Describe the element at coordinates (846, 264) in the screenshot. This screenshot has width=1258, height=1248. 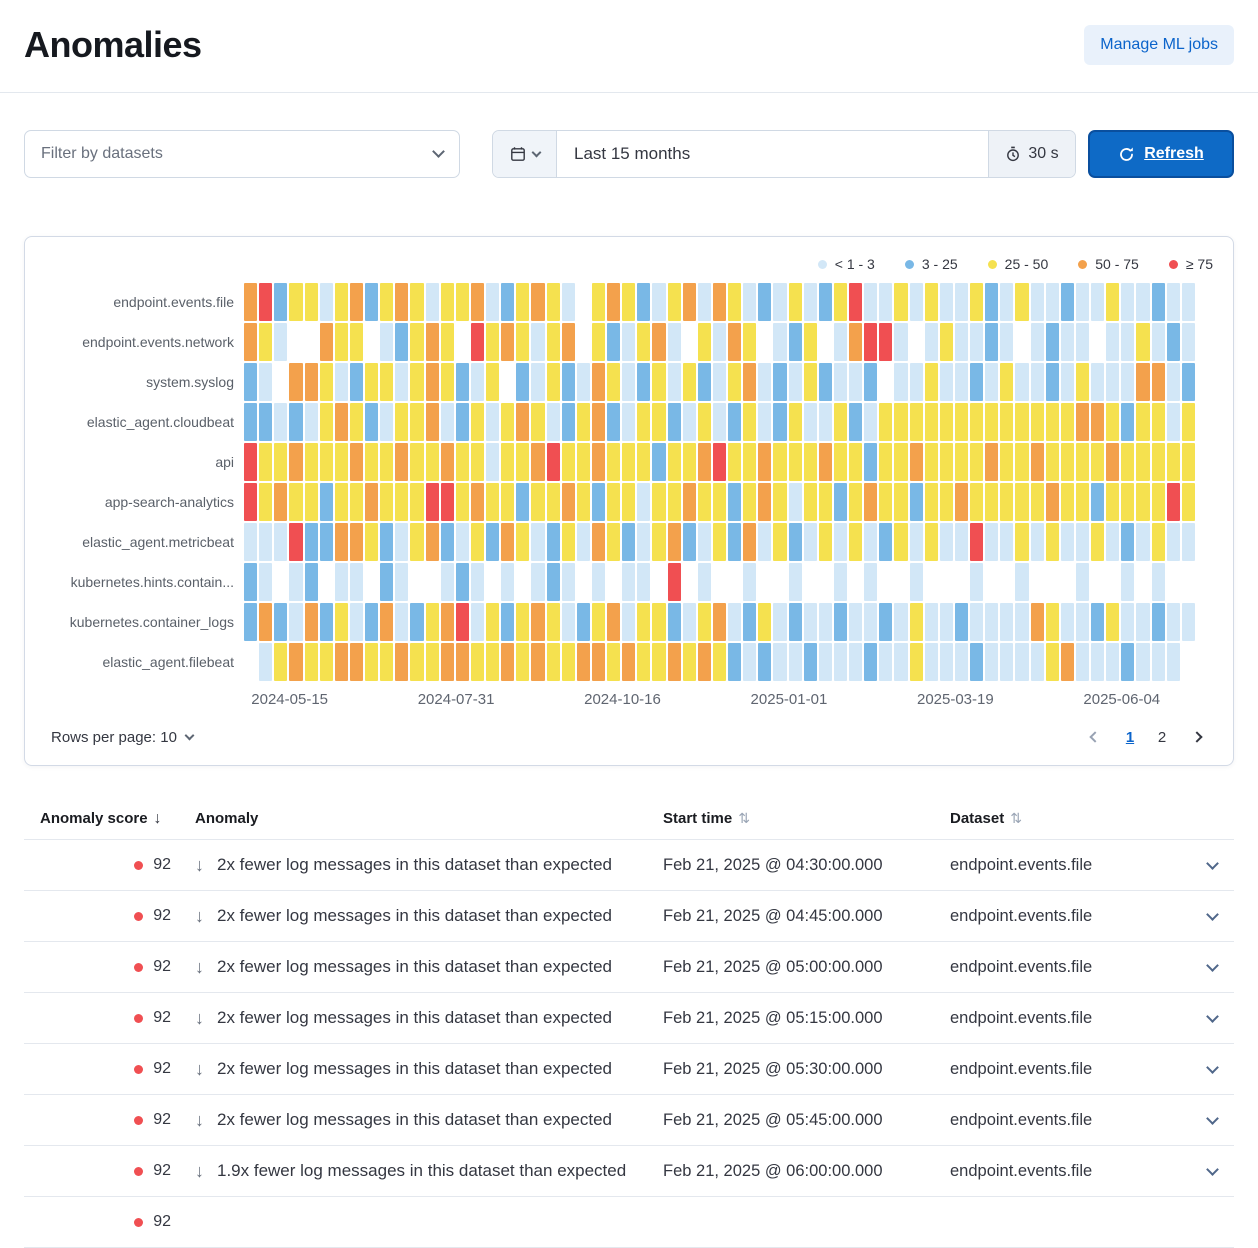
I see `legend-item: < 1 - 3` at that location.